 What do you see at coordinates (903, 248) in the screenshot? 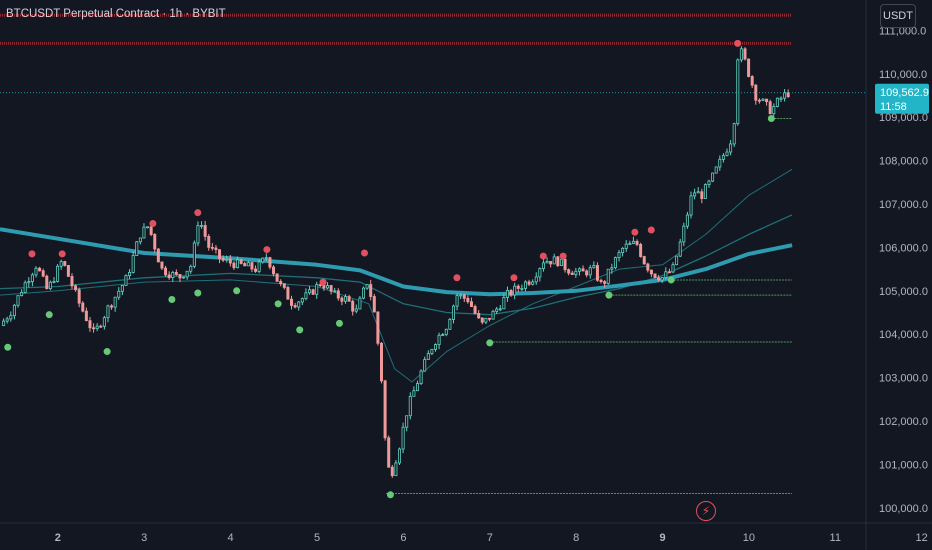
I see `price-tick-label: 106,000.0` at bounding box center [903, 248].